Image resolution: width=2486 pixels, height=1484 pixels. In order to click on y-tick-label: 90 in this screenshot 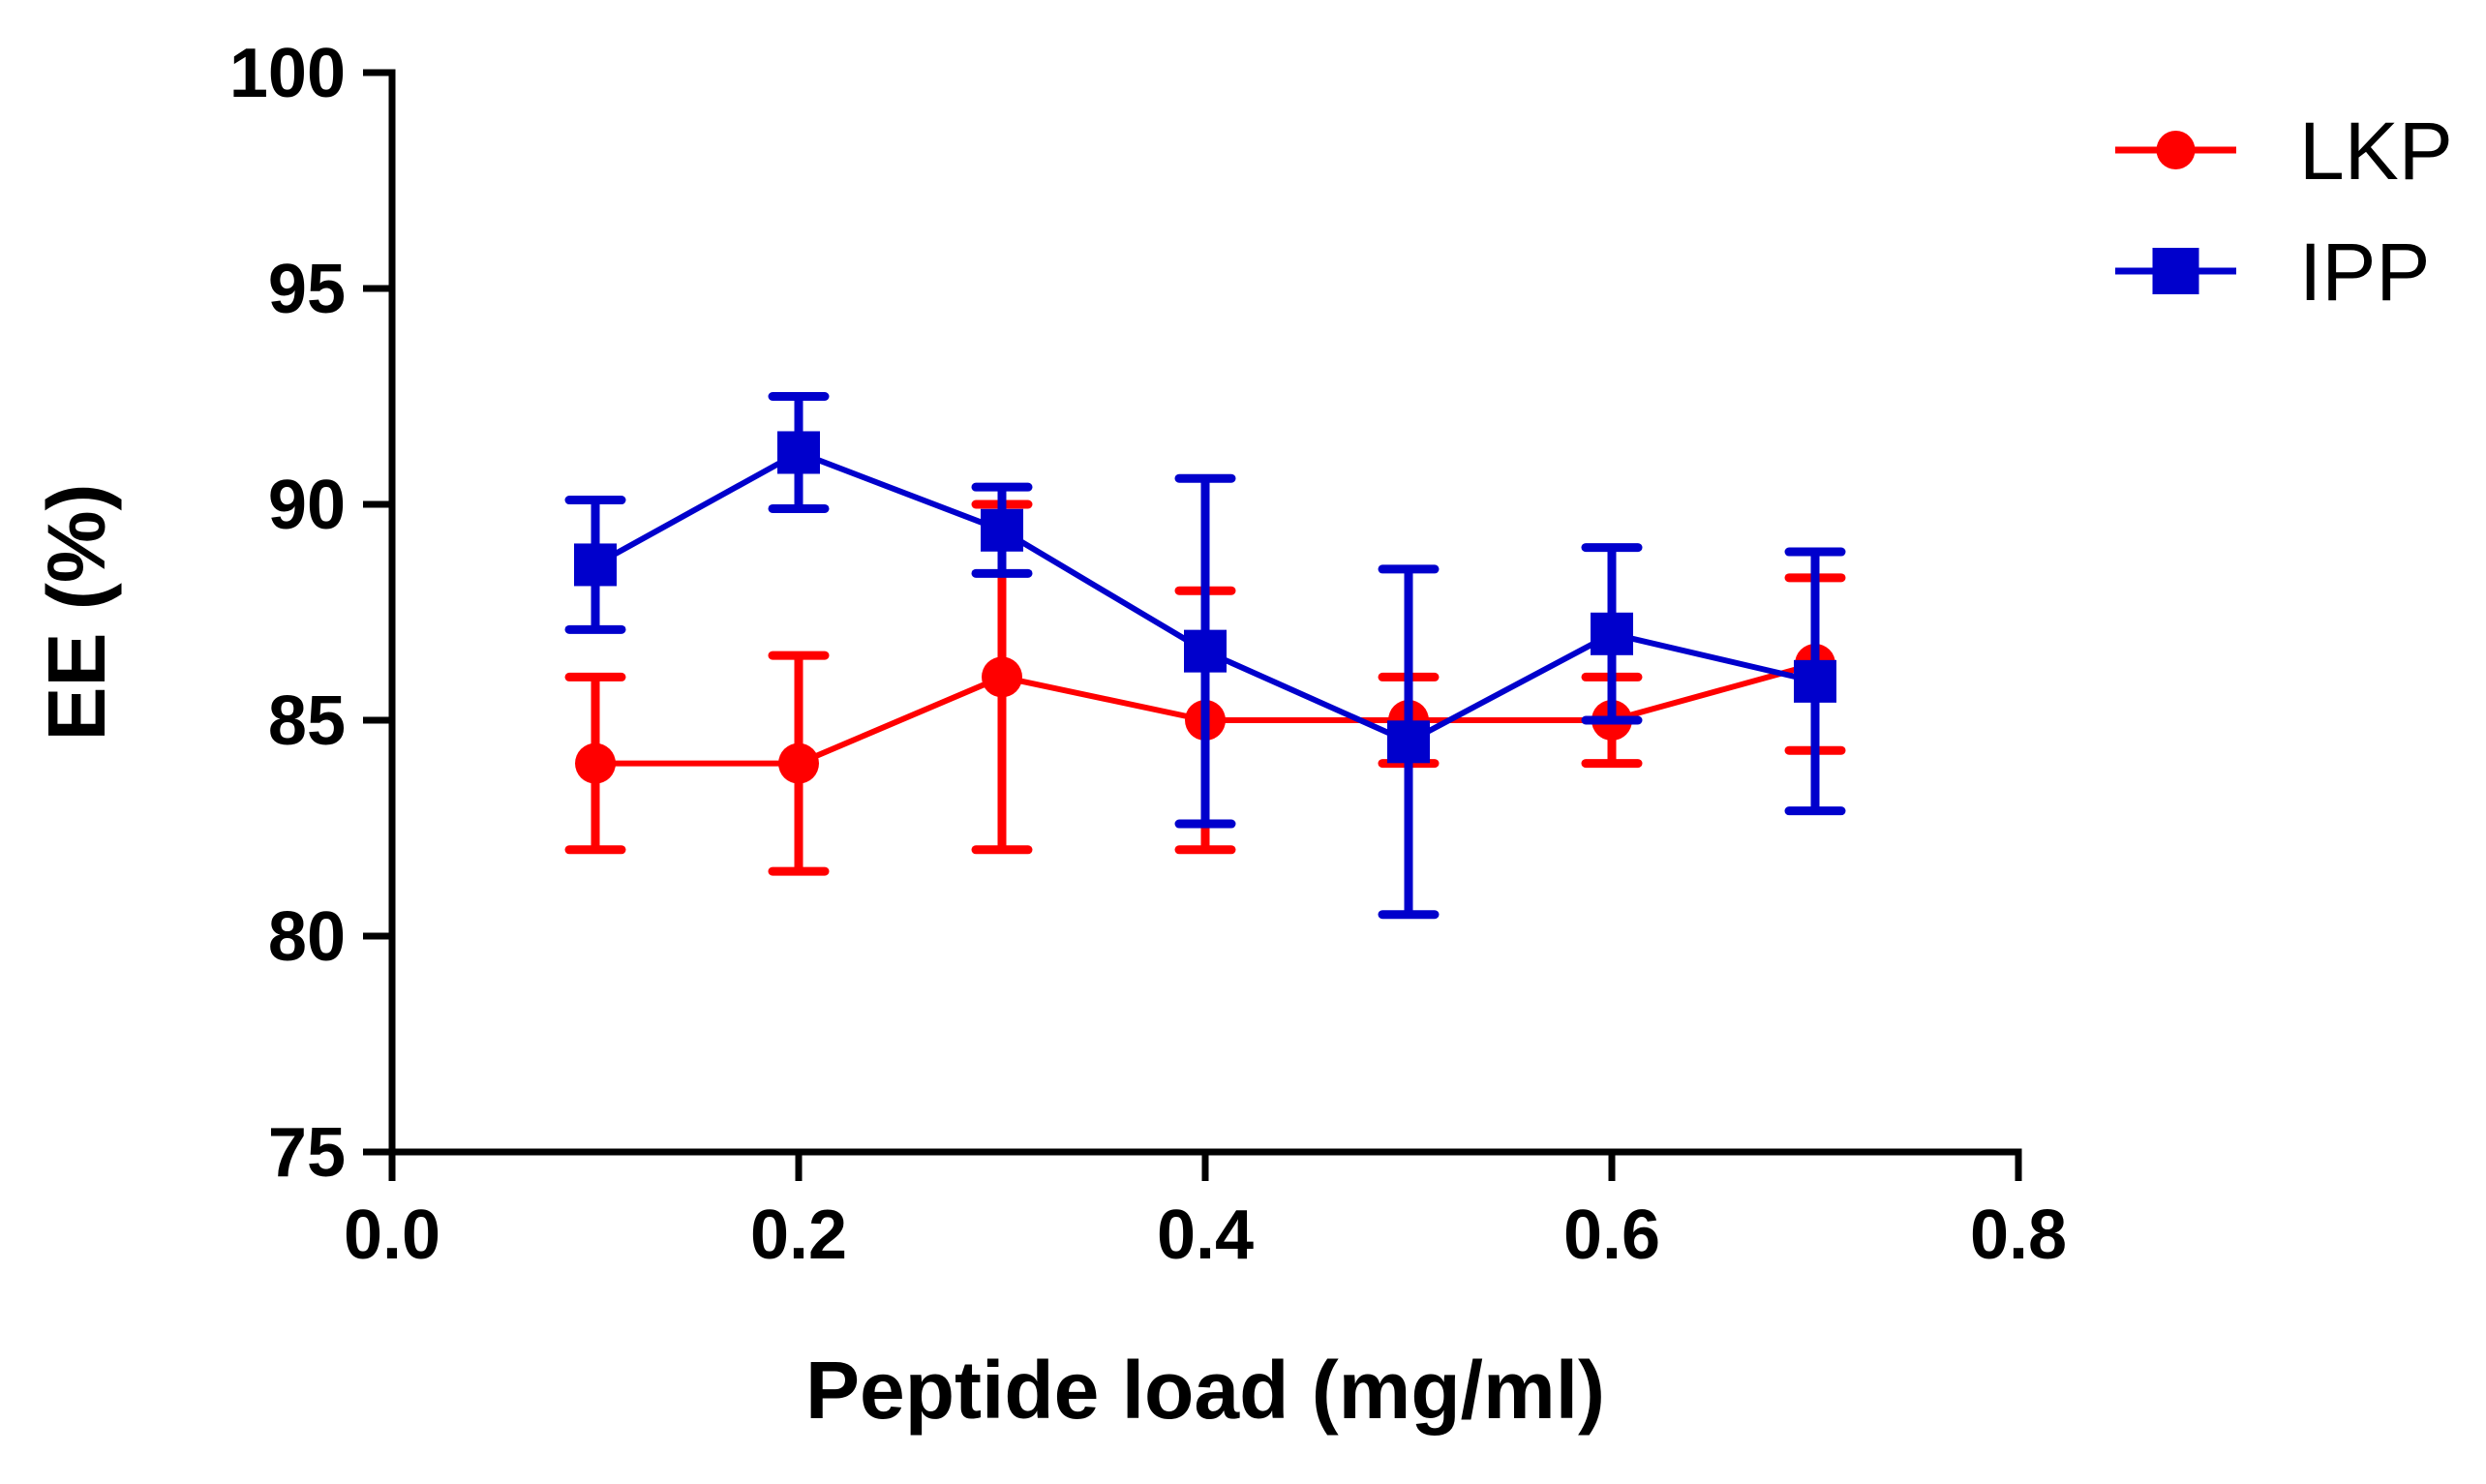, I will do `click(307, 505)`.